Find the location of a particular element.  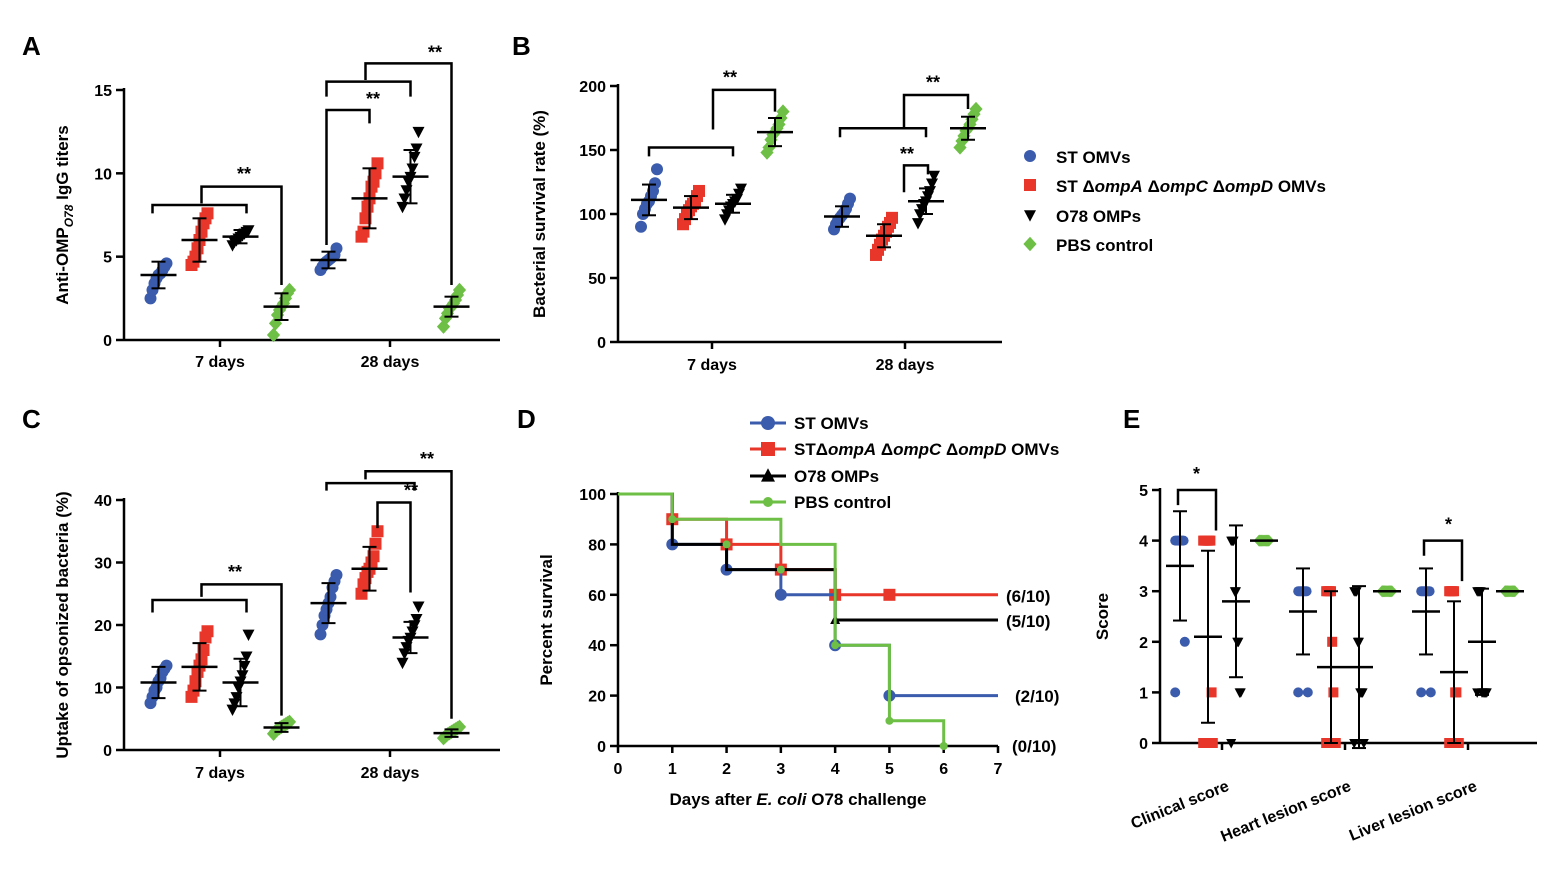

x-tick-label-E: Clinical score is located at coordinates (1180, 805).